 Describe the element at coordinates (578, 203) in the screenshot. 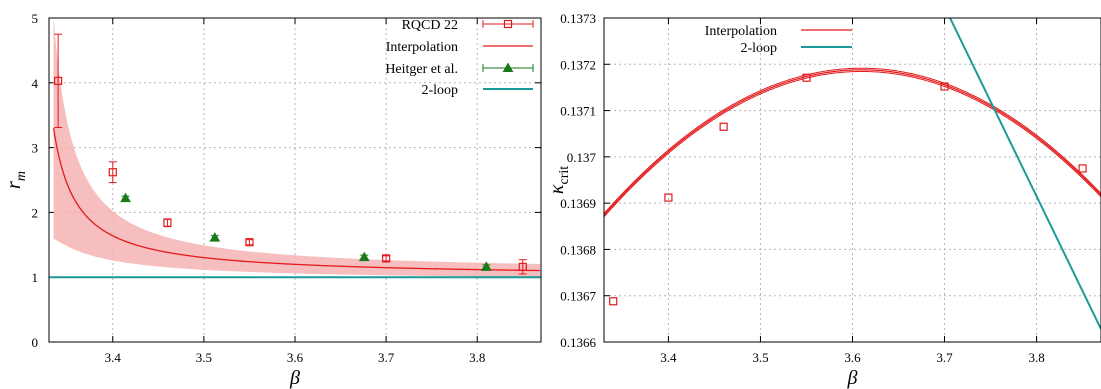

I see `y-tick-label: 0.1369` at that location.